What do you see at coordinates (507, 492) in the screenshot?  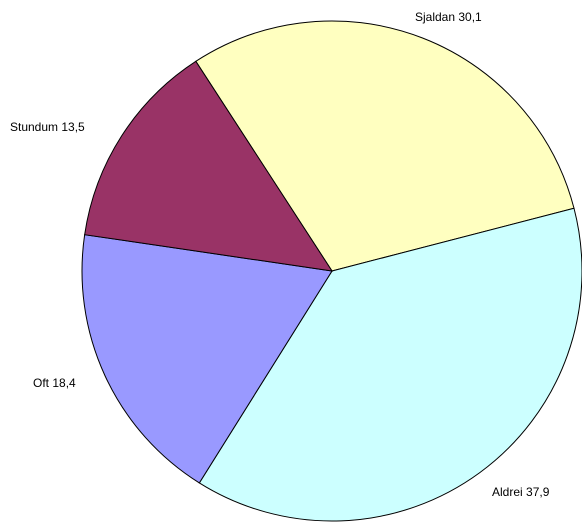 I see `category-label: Aldrei` at bounding box center [507, 492].